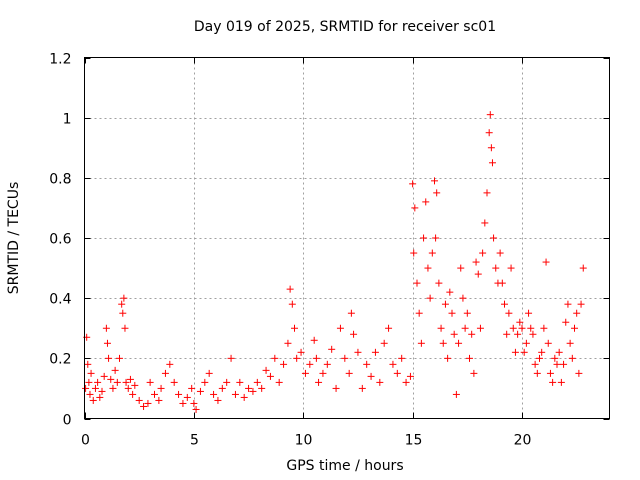 Image resolution: width=640 pixels, height=480 pixels. What do you see at coordinates (60, 300) in the screenshot?
I see `y-tick-label: 0.4` at bounding box center [60, 300].